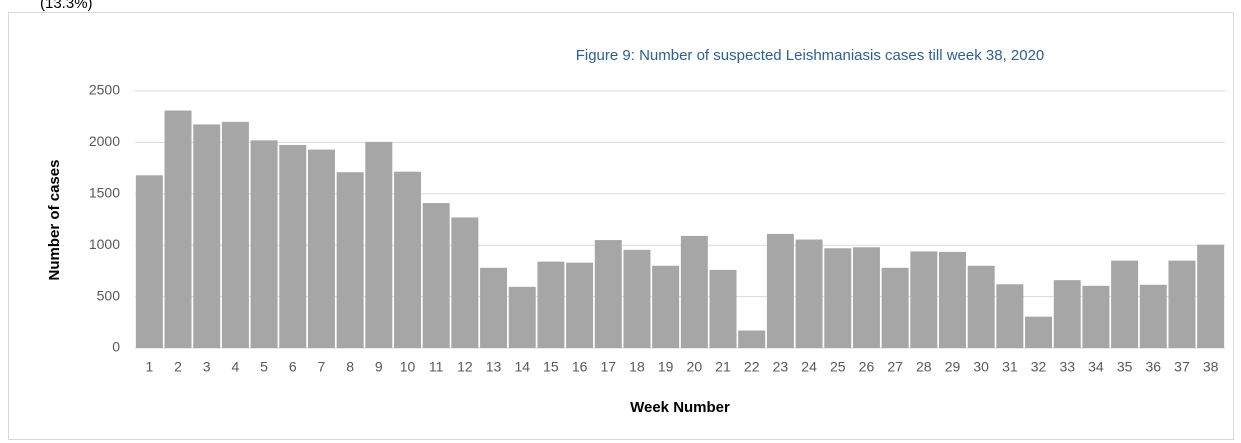 Image resolution: width=1241 pixels, height=443 pixels. What do you see at coordinates (104, 244) in the screenshot?
I see `y-tick-label: 1000` at bounding box center [104, 244].